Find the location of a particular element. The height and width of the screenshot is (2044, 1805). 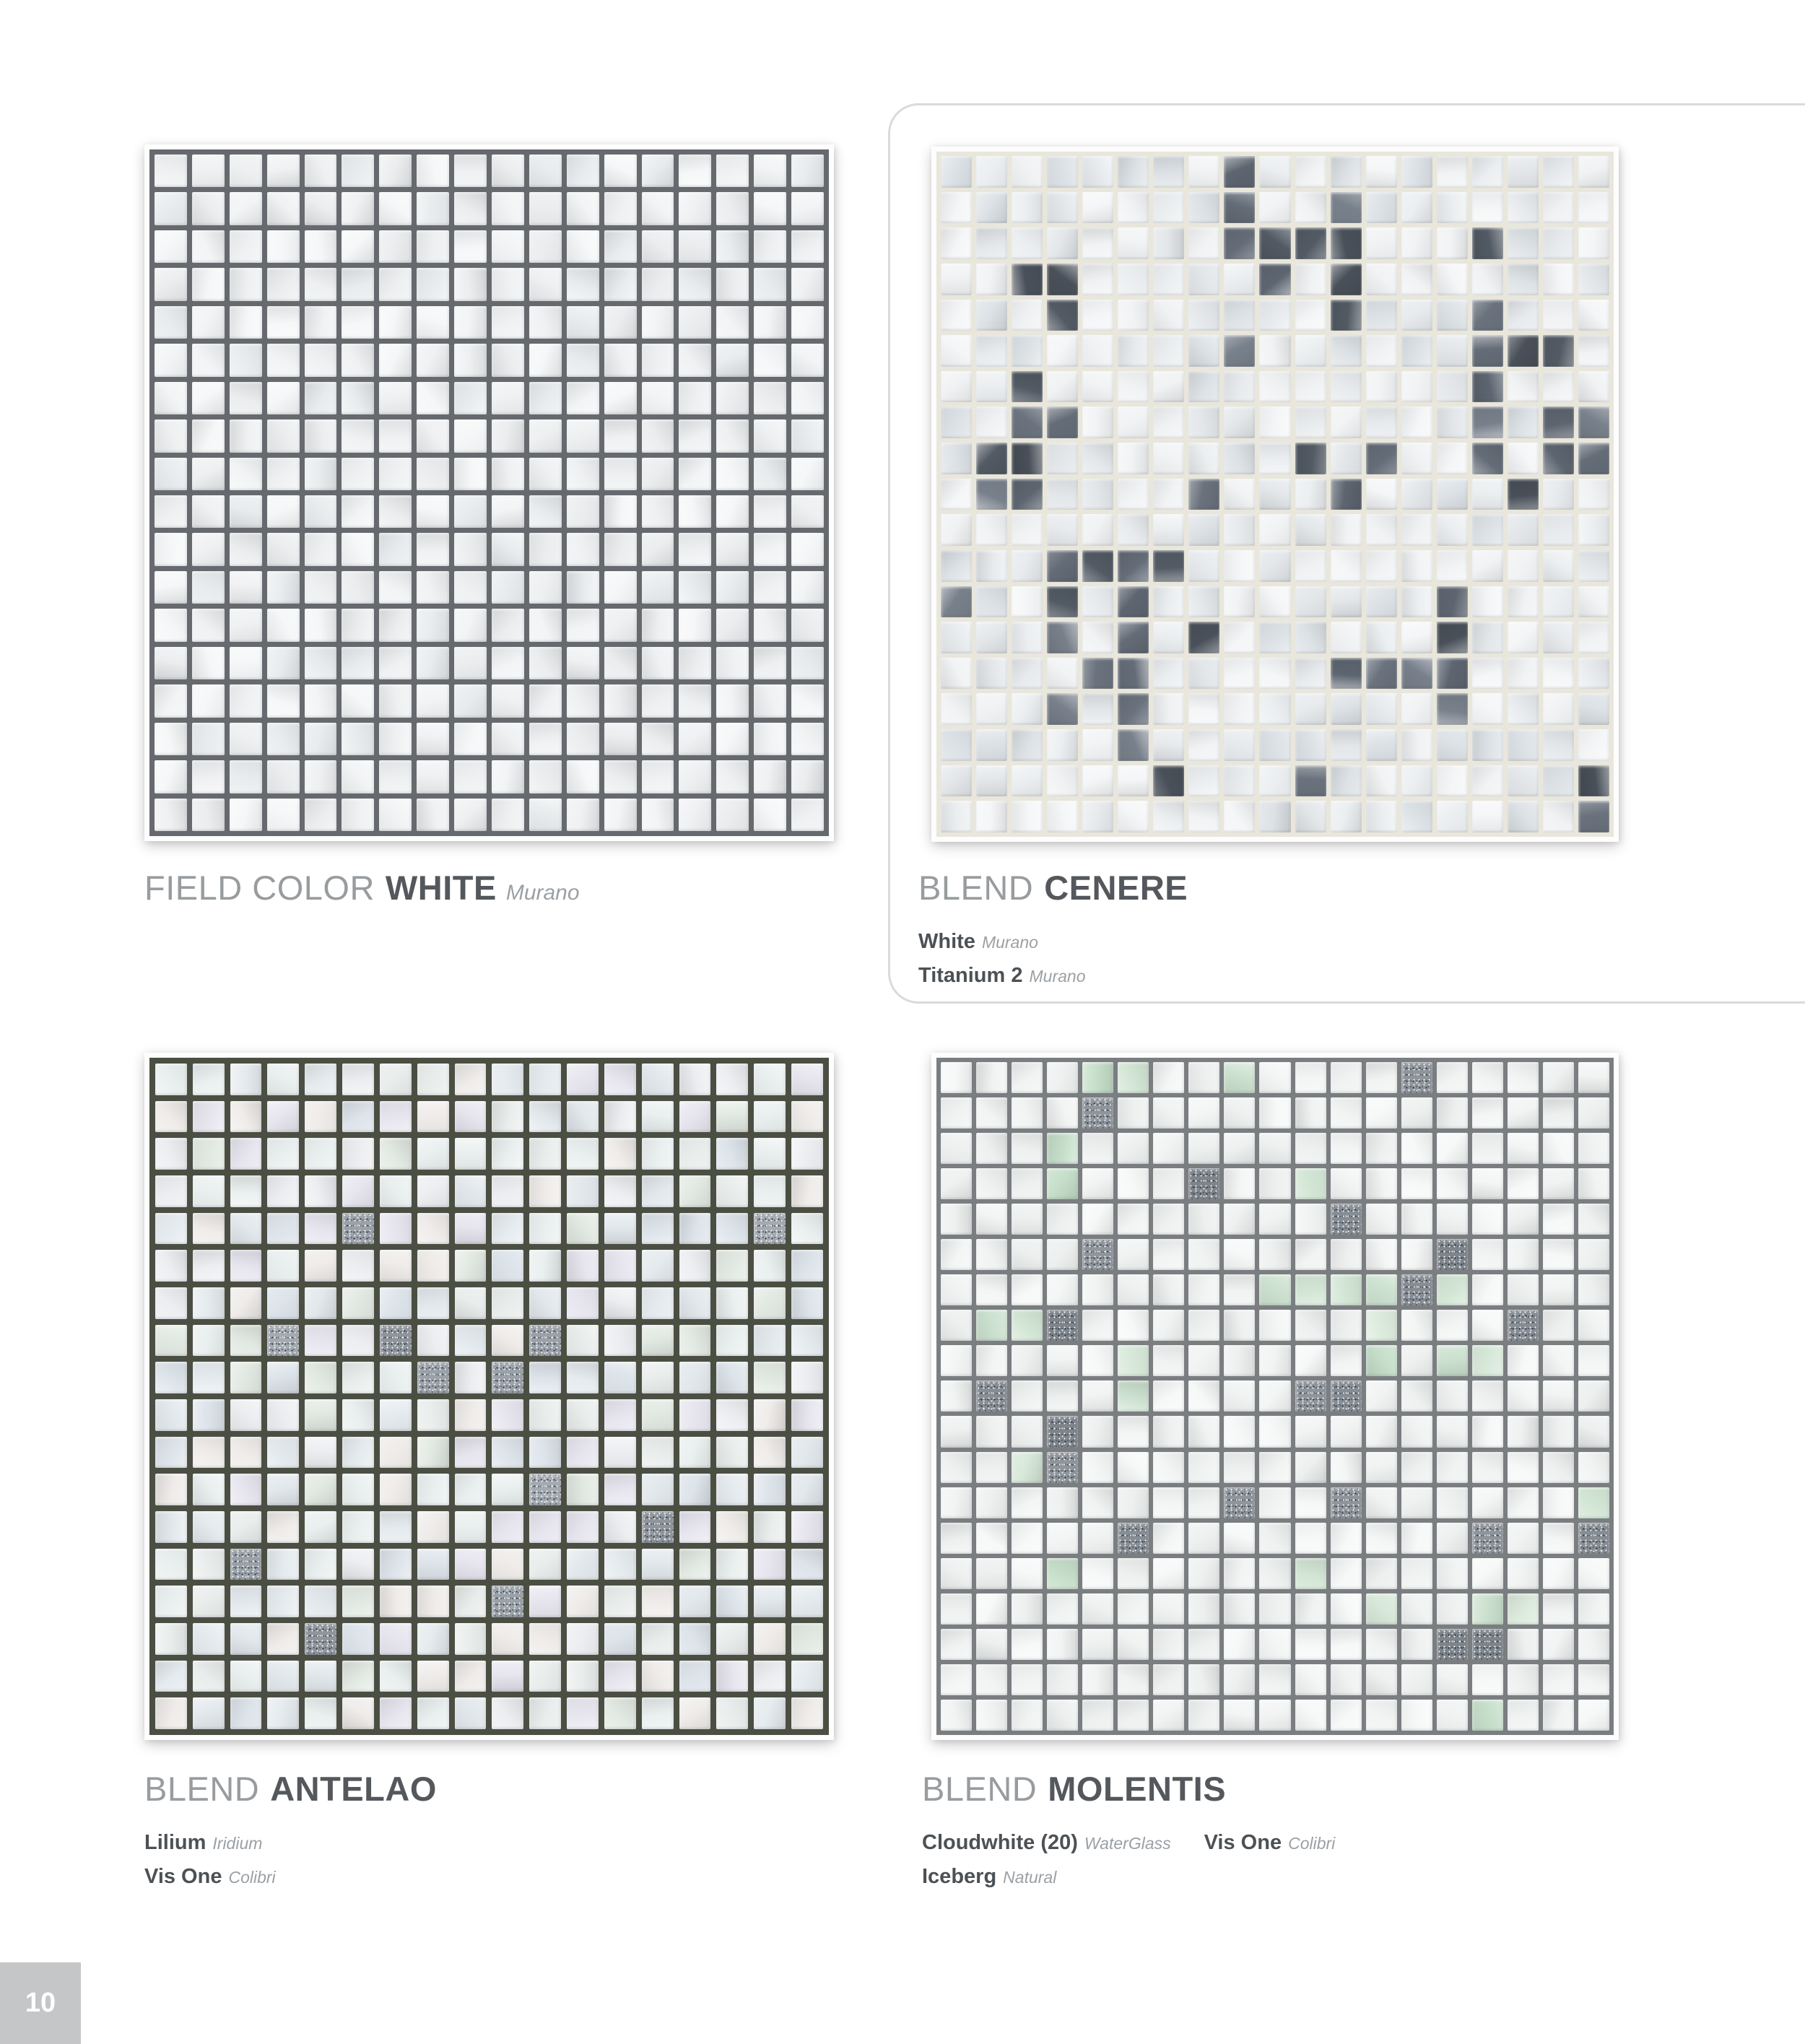

component-line: Cloudwhite (20) WaterGlass Vis One Colibri is located at coordinates (1128, 1844).